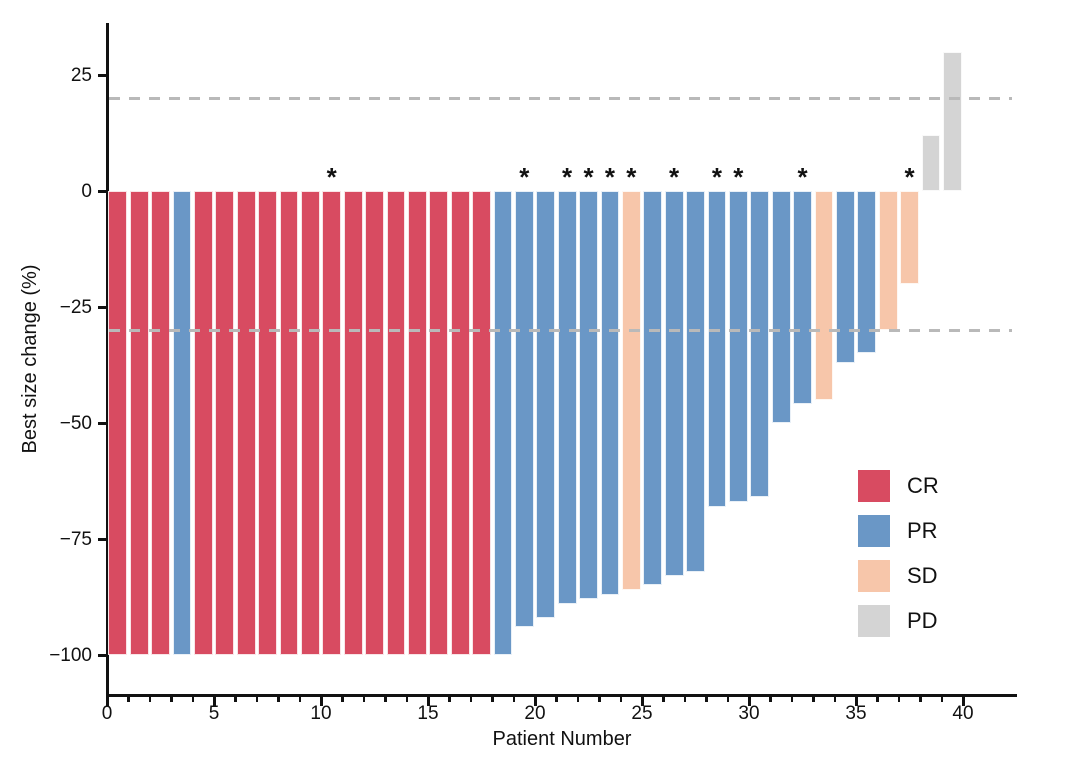 This screenshot has width=1080, height=763. What do you see at coordinates (653, 388) in the screenshot?
I see `bar-patient-26-pr` at bounding box center [653, 388].